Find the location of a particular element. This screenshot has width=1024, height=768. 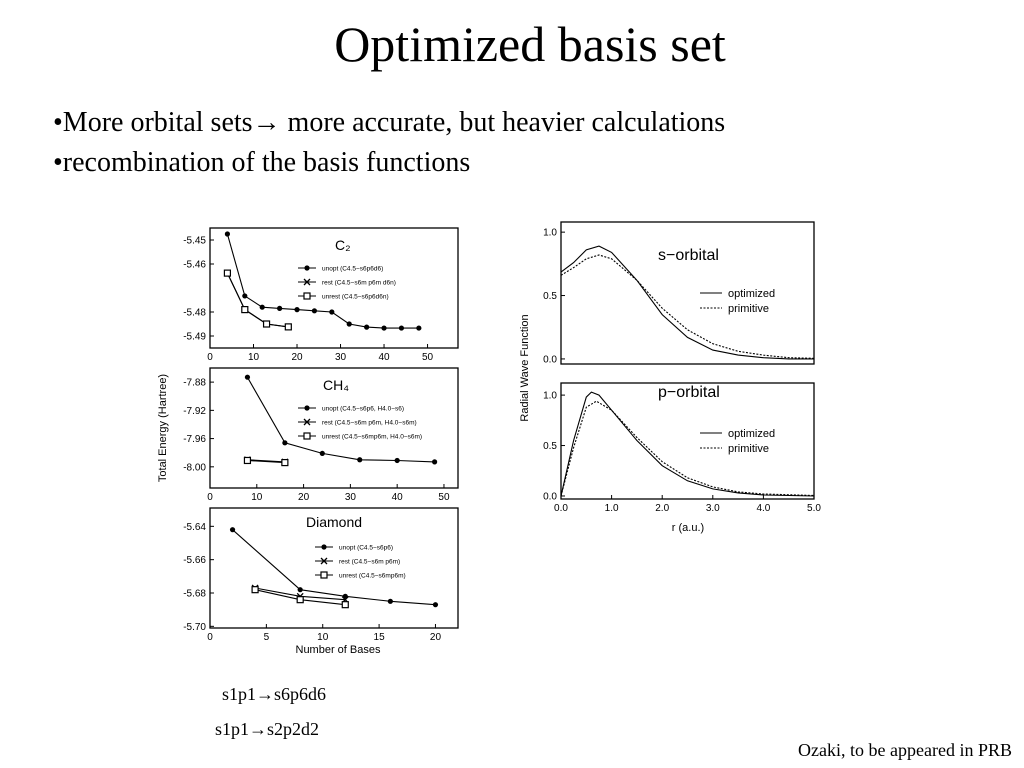

bullet: •recombination of the basis functions is located at coordinates (261, 162).